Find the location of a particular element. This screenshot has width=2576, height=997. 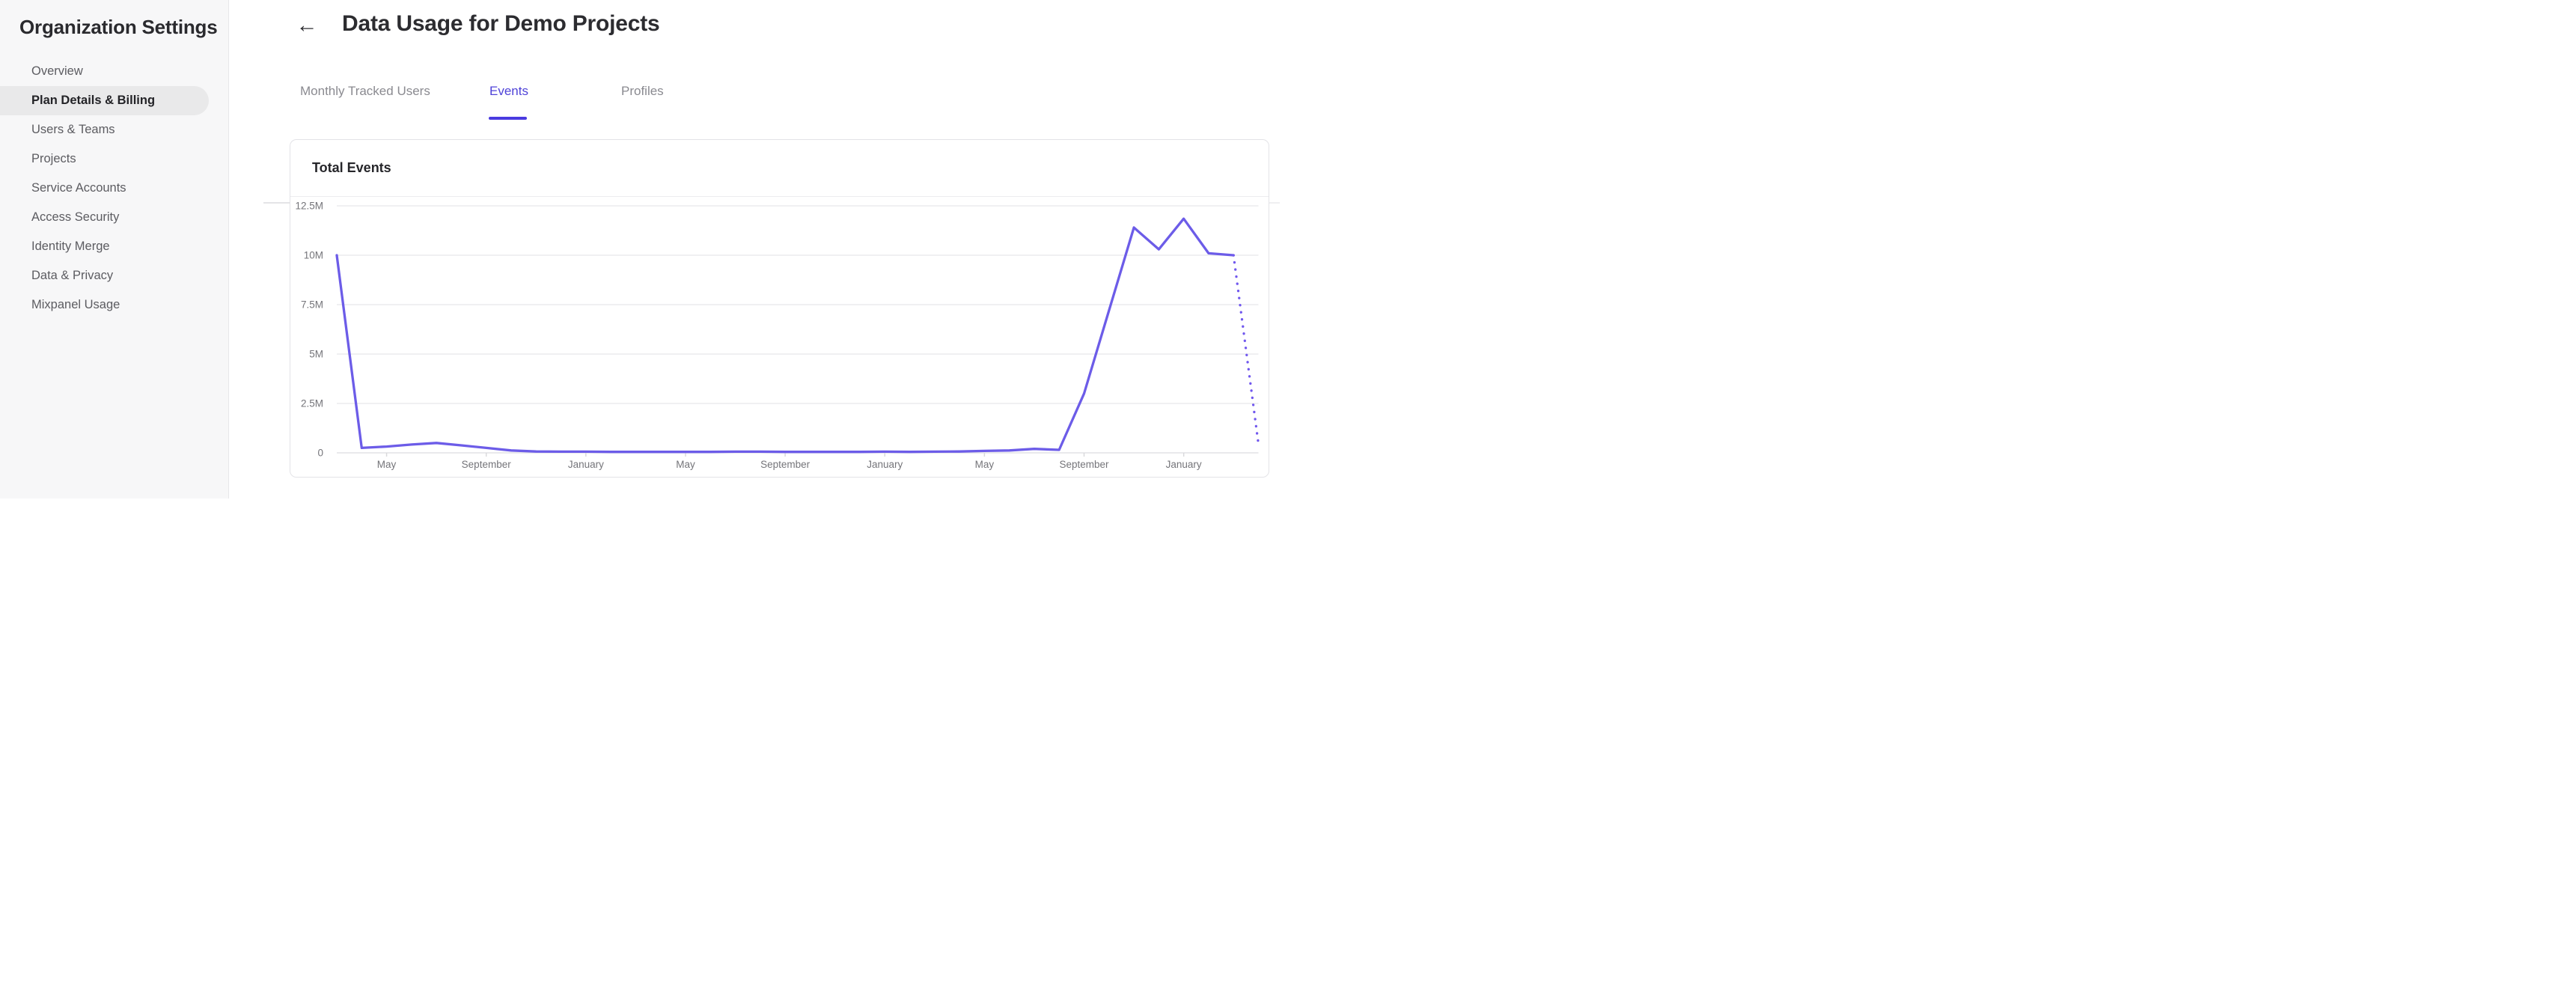

x-axis-label-3: May is located at coordinates (685, 465).